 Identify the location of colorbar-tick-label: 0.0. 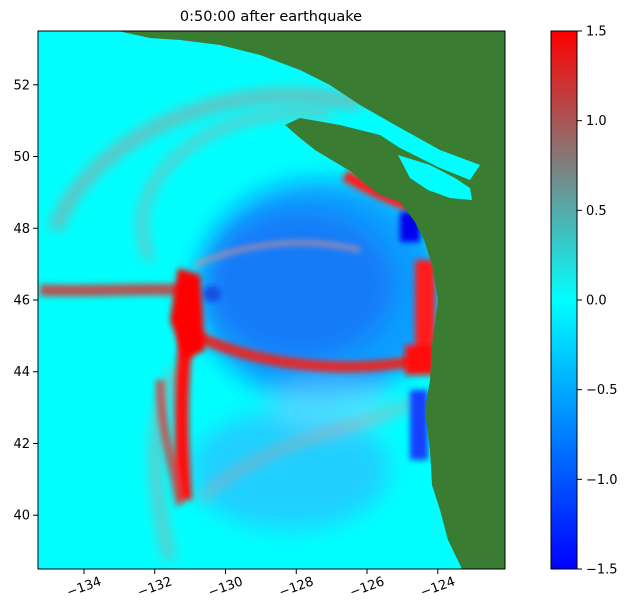
(596, 301).